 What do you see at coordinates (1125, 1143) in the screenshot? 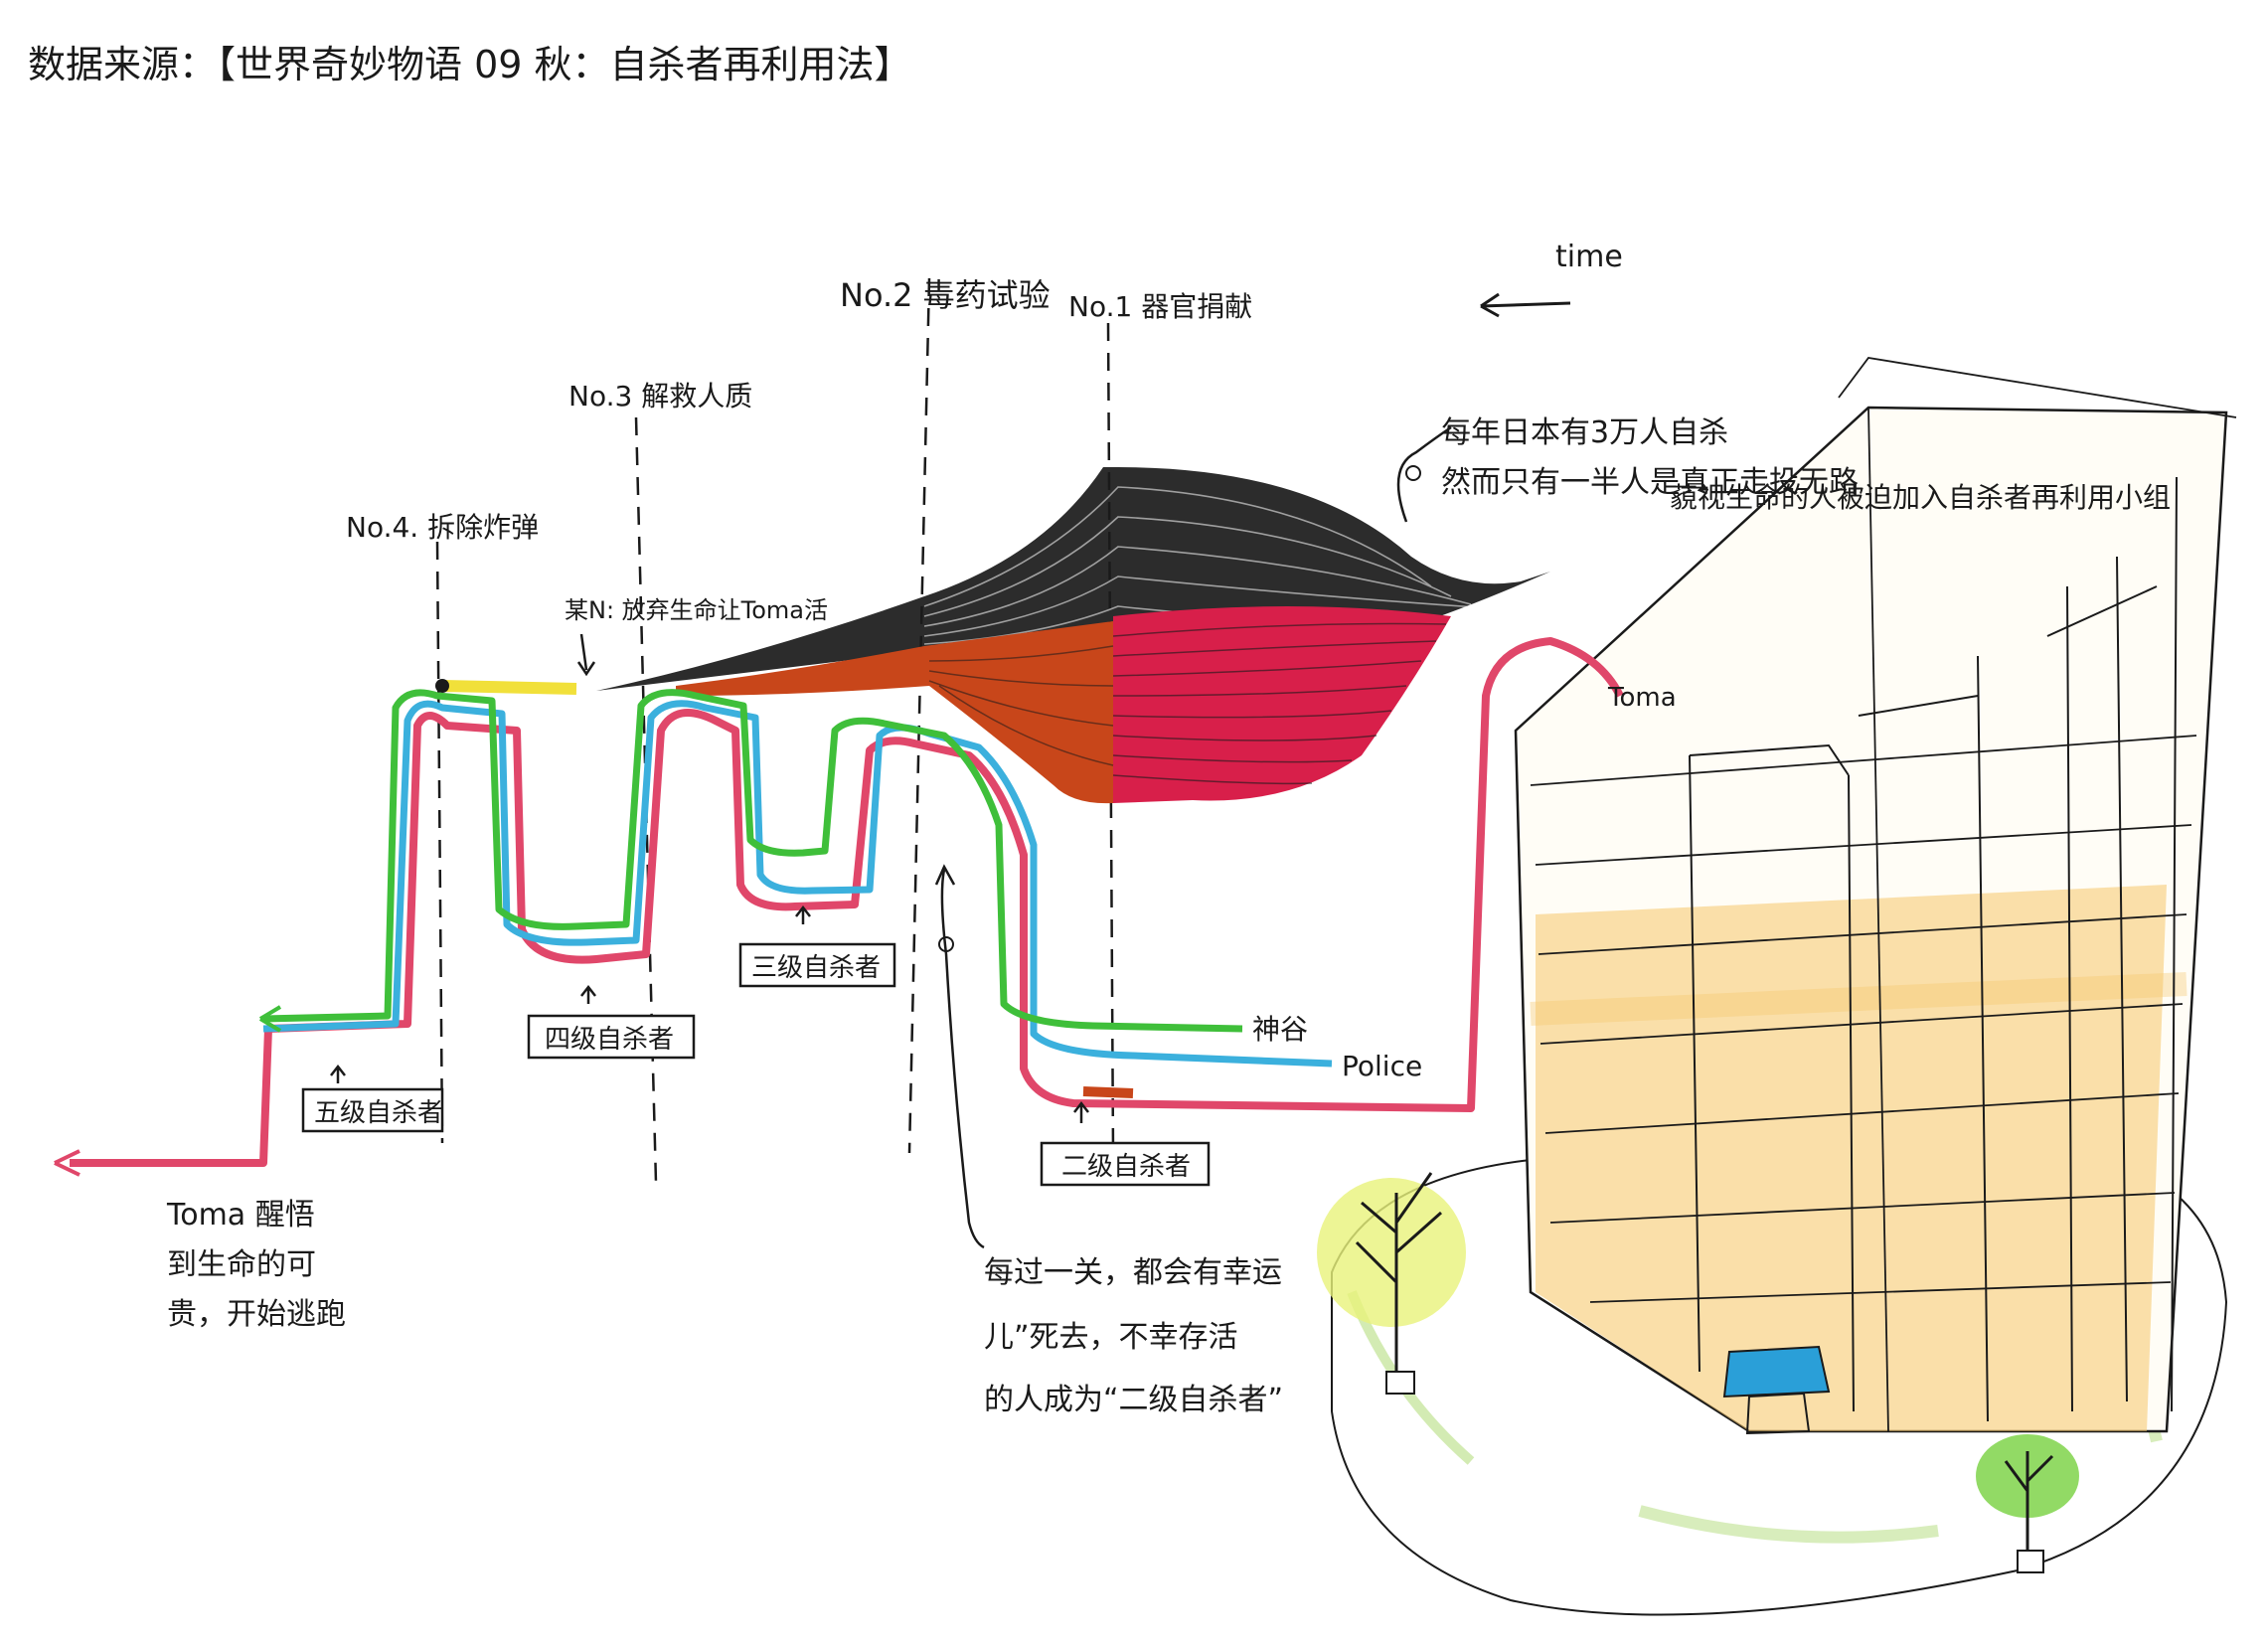
I see `level2-box: 二级自杀者` at bounding box center [1125, 1143].